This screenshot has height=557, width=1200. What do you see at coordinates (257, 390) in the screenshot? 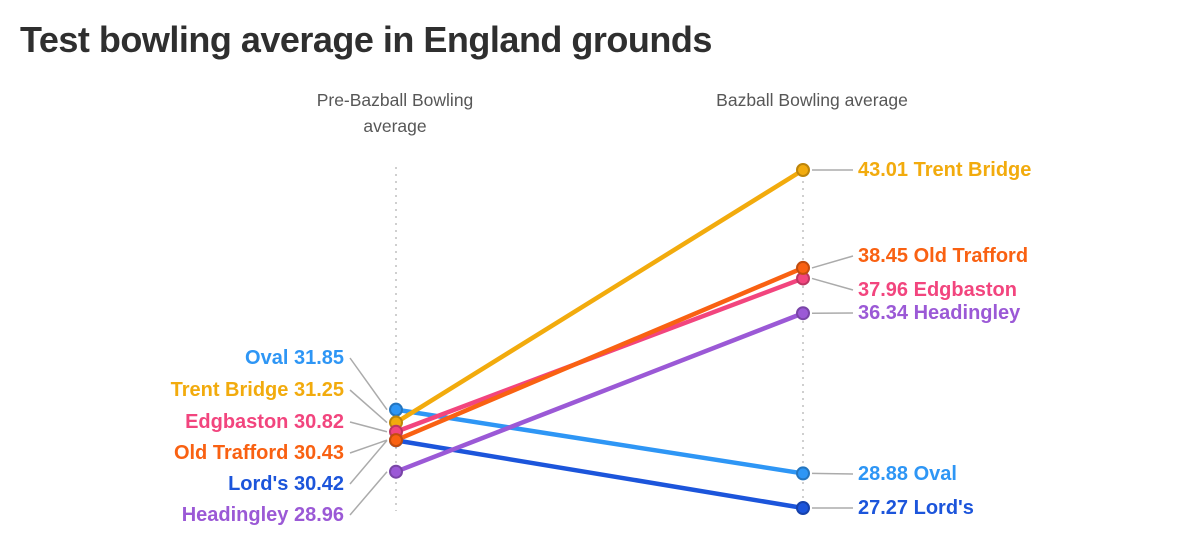
I see `left-value-label-trent-bridge: Trent Bridge 31.25` at bounding box center [257, 390].